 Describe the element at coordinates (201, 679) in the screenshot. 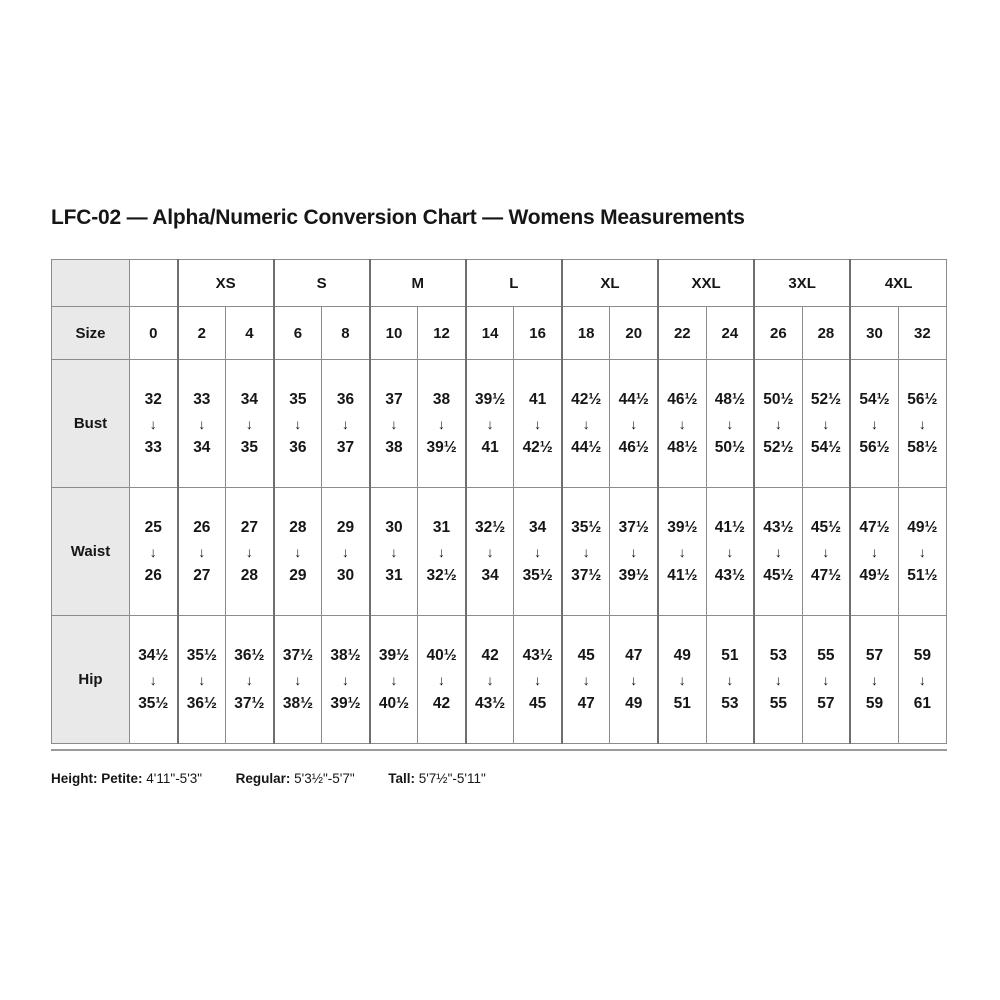

I see `measurement-cell: 35½ ↓ 36½` at that location.